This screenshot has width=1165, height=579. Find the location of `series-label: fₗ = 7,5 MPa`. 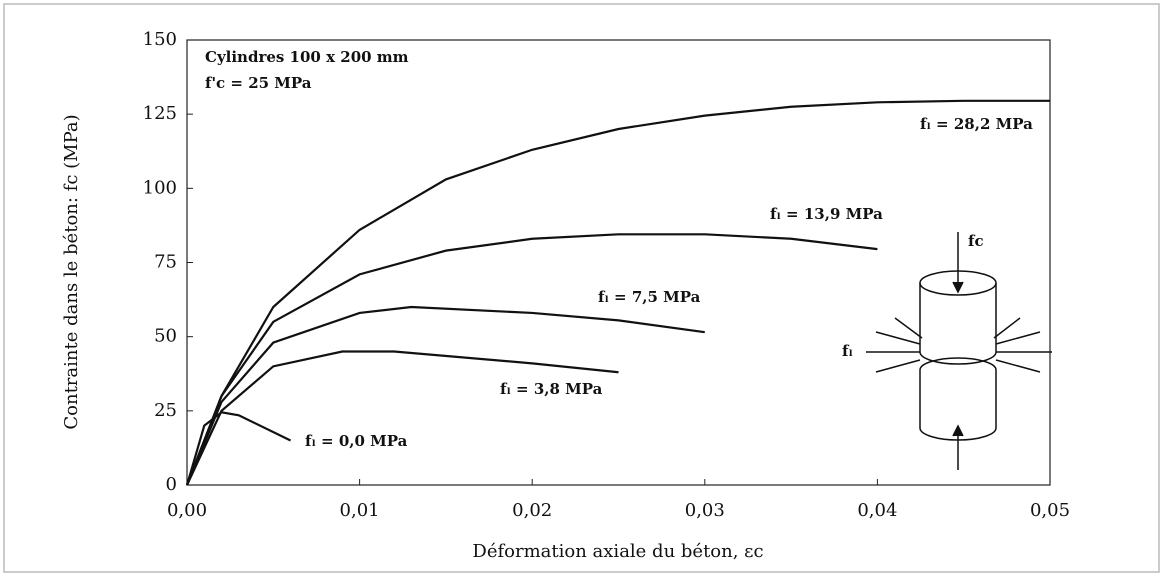

series-label: fₗ = 7,5 MPa is located at coordinates (649, 297).